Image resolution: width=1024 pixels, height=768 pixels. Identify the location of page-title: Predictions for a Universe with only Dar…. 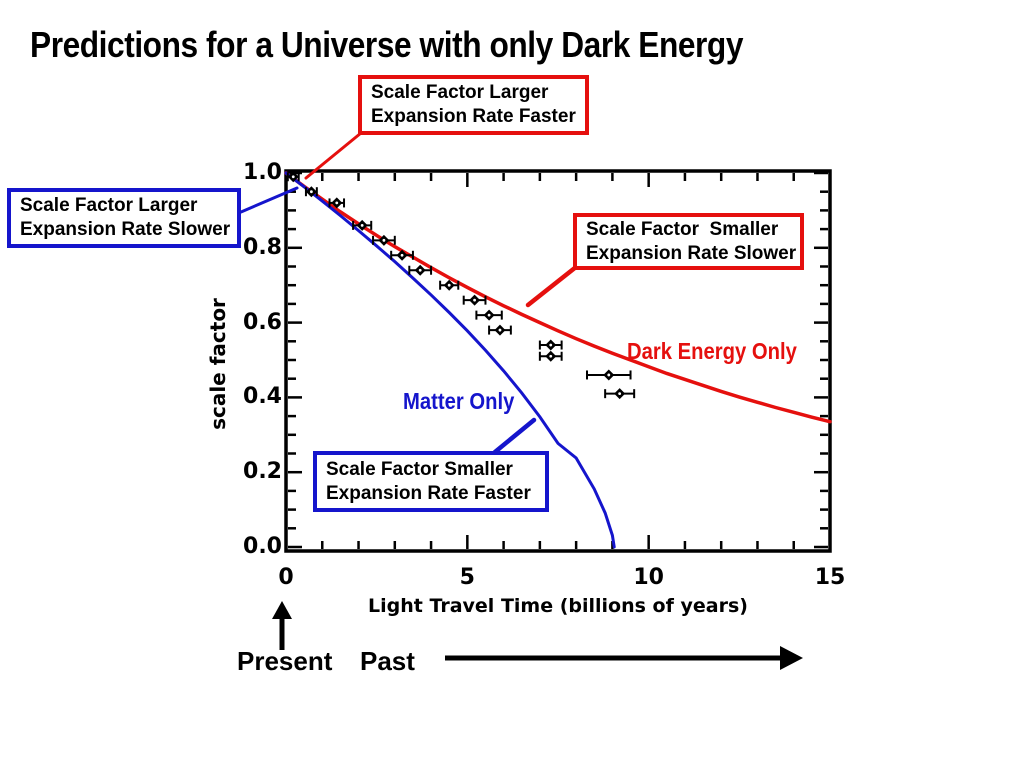
(387, 44).